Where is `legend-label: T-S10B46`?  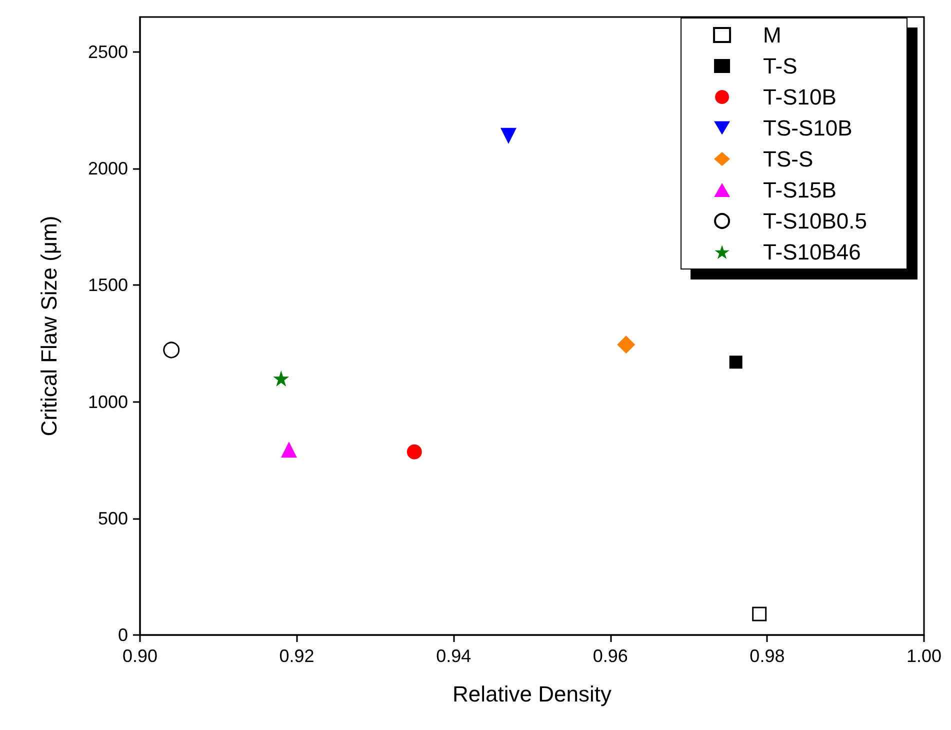
legend-label: T-S10B46 is located at coordinates (812, 252).